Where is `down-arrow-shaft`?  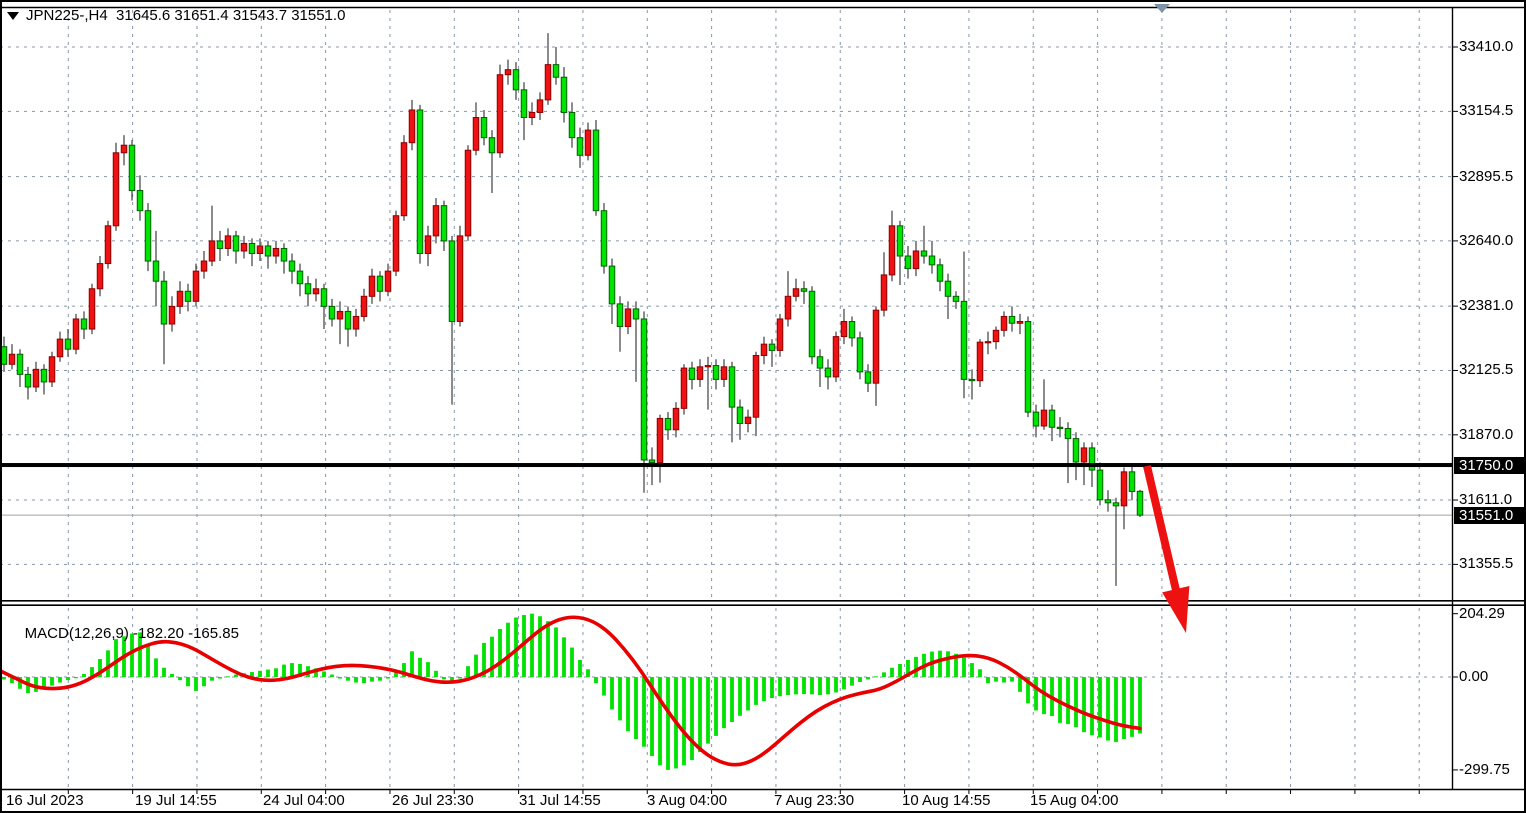 down-arrow-shaft is located at coordinates (1162, 530).